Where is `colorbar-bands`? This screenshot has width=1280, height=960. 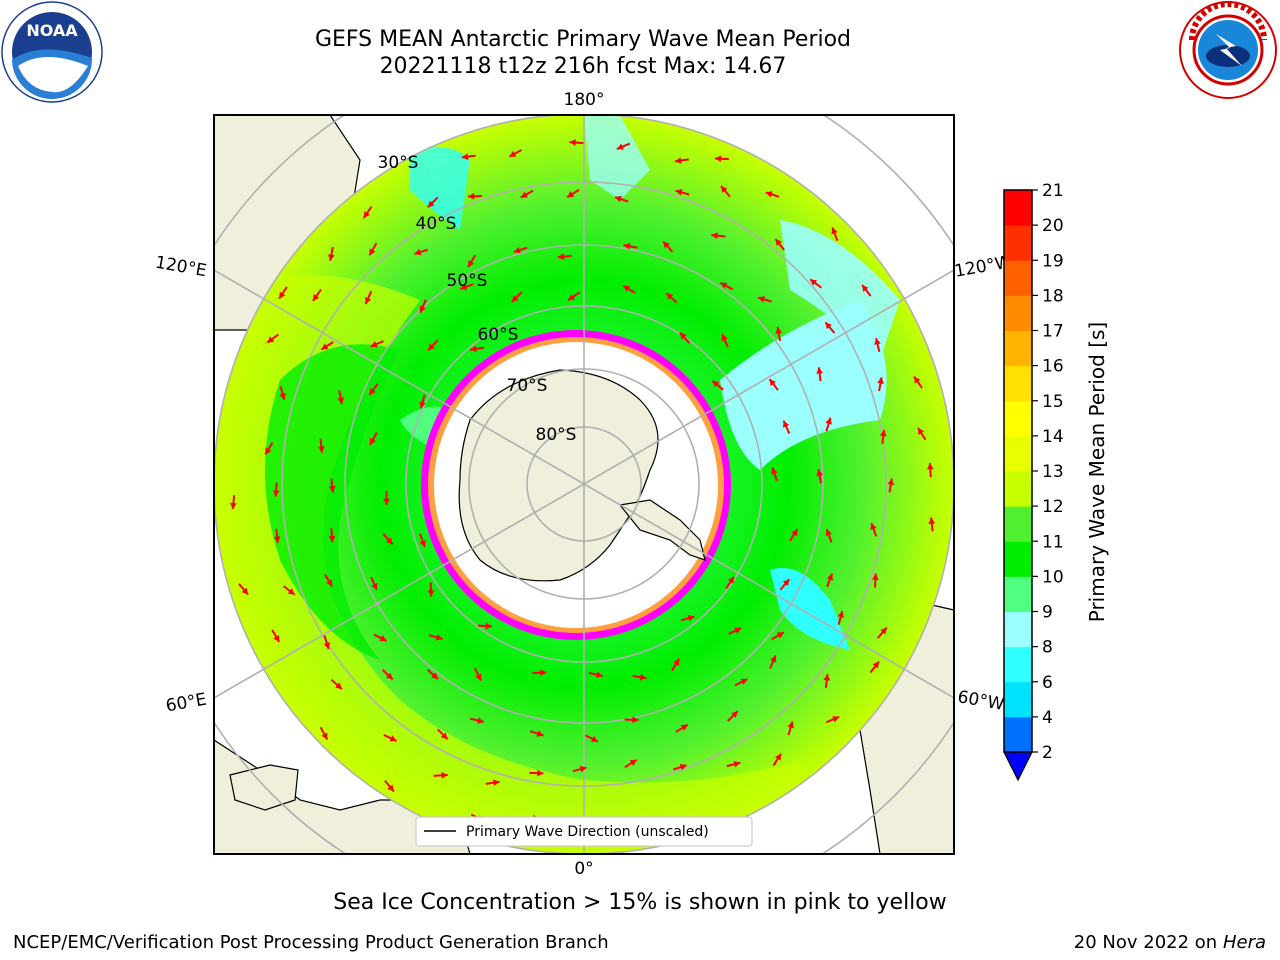
colorbar-bands is located at coordinates (1018, 471).